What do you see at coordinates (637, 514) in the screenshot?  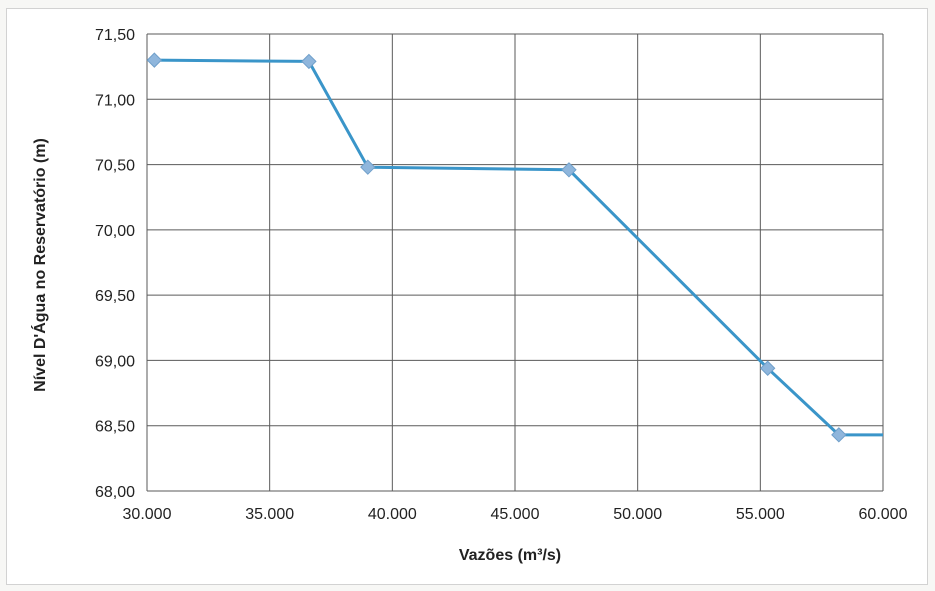 I see `x-tick-label: 50.000` at bounding box center [637, 514].